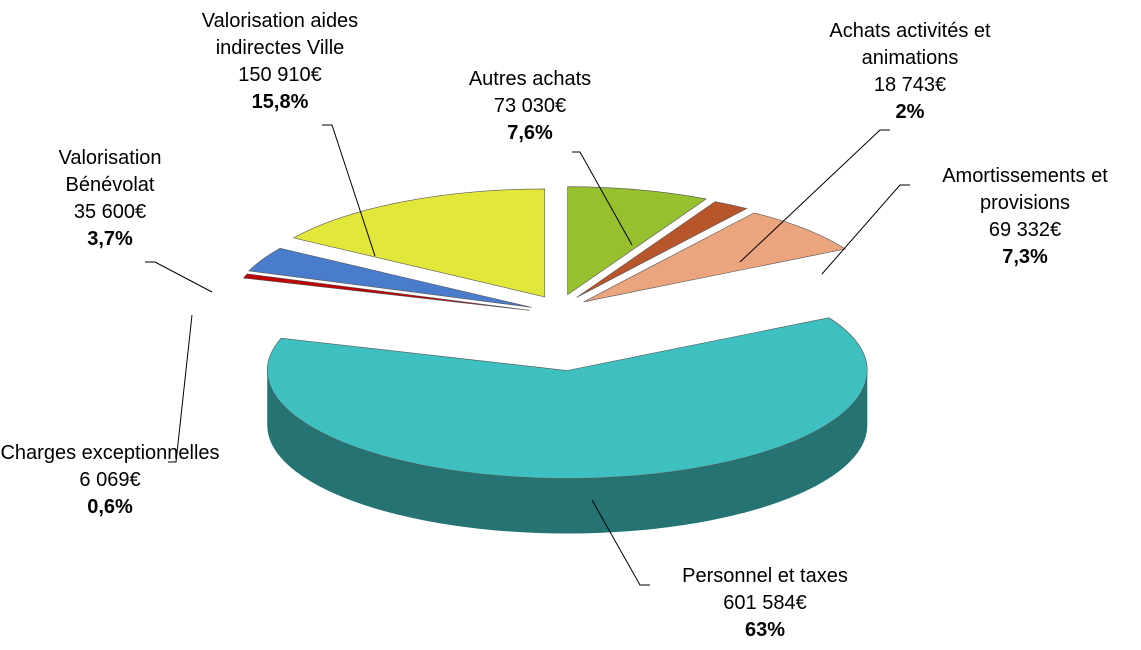 The height and width of the screenshot is (650, 1141). I want to click on value-label: 150 910€, so click(280, 75).